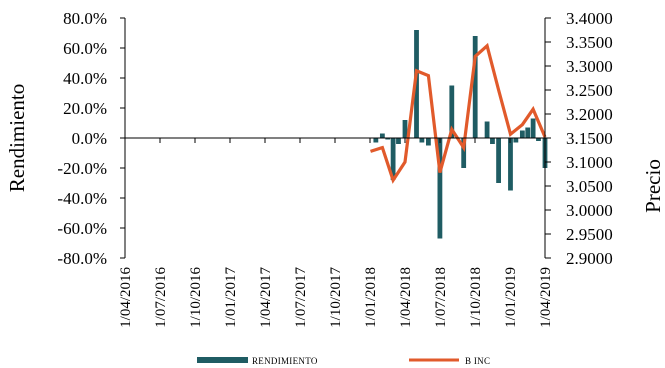 This screenshot has height=368, width=665. I want to click on legend-swatch-rendimiento, so click(222, 360).